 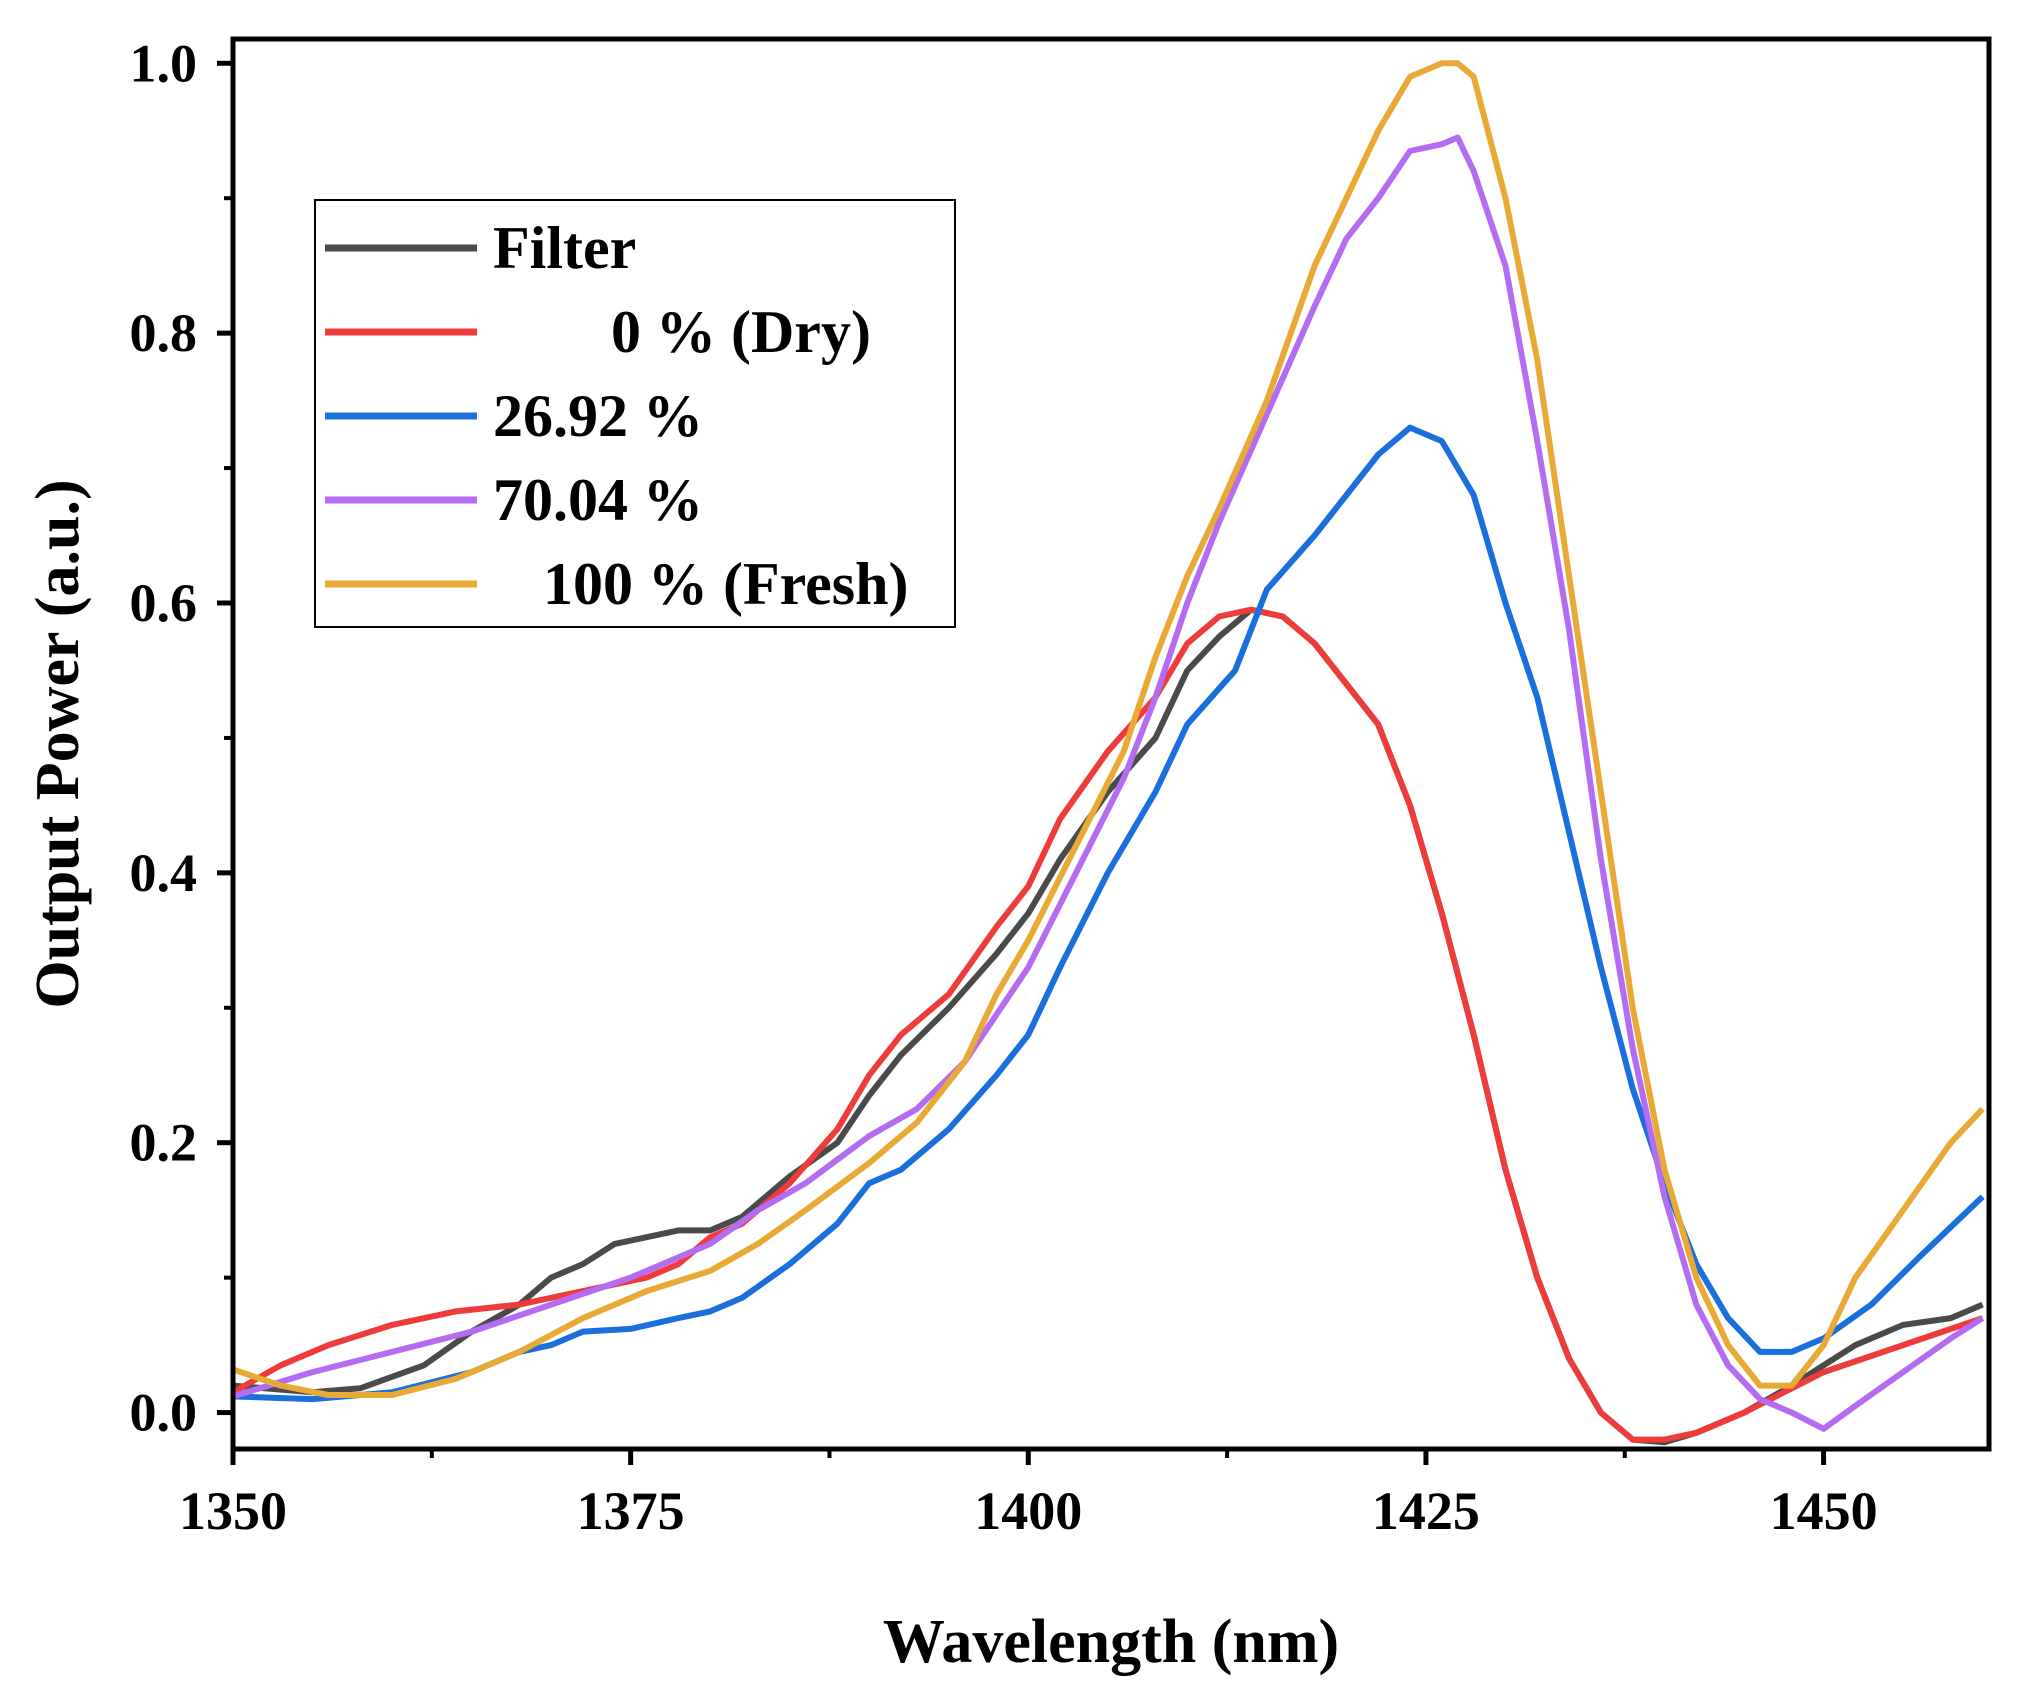 I want to click on y-tick-label: 0.8, so click(x=164, y=333).